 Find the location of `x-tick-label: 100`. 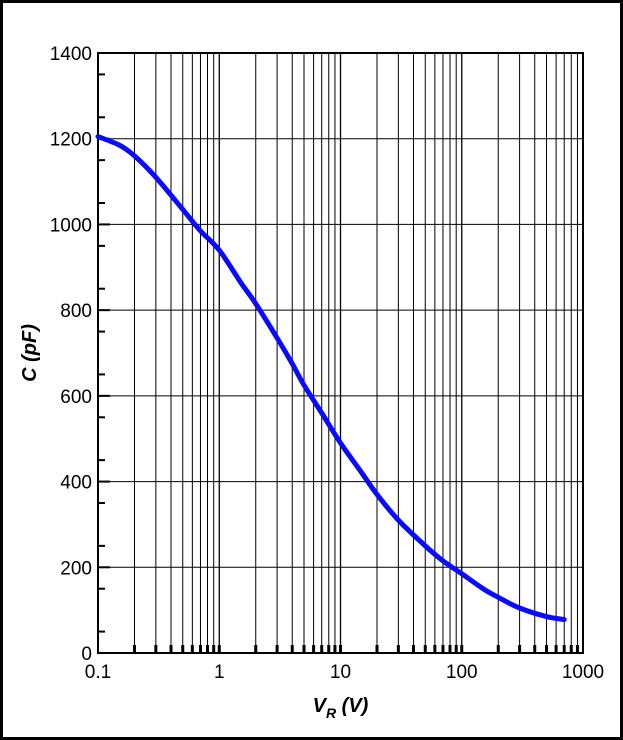

x-tick-label: 100 is located at coordinates (462, 672).